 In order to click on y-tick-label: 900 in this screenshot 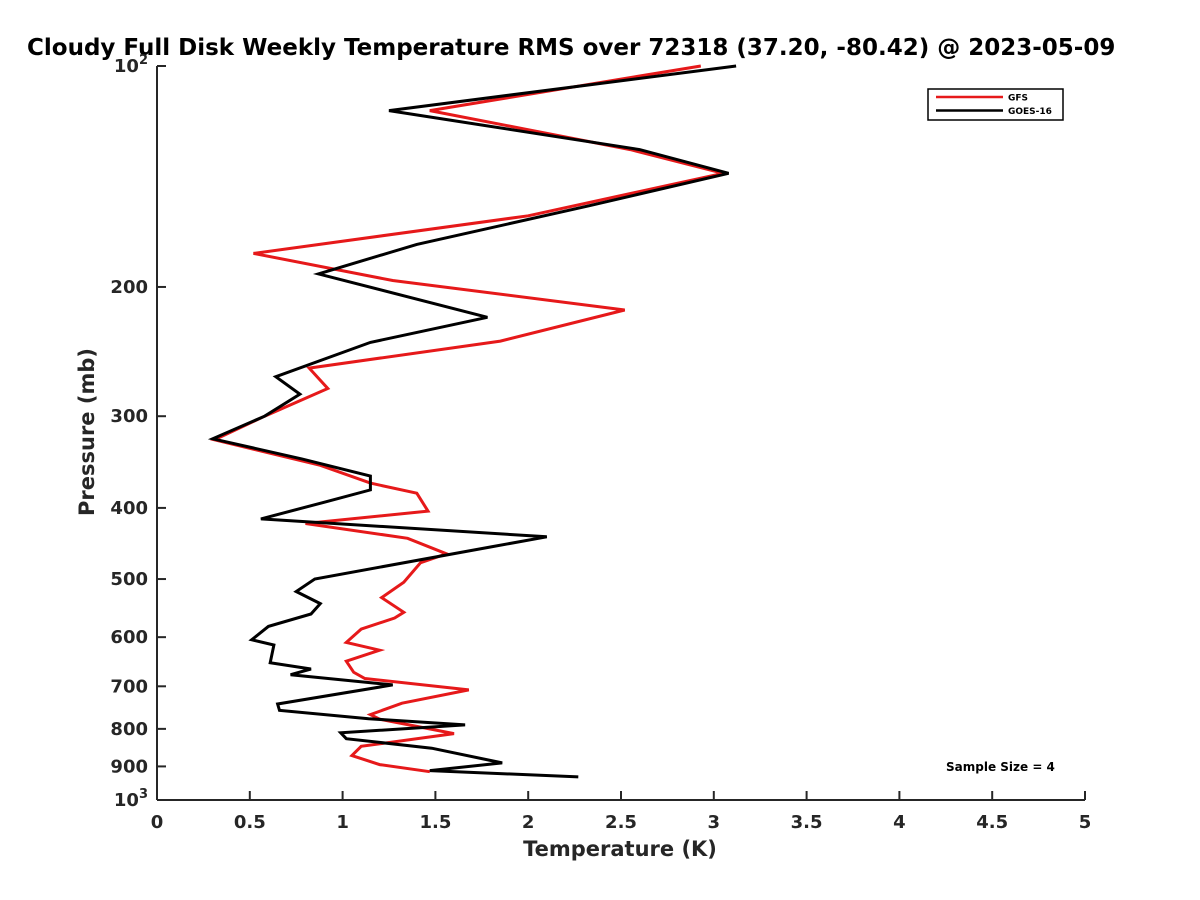, I will do `click(129, 766)`.